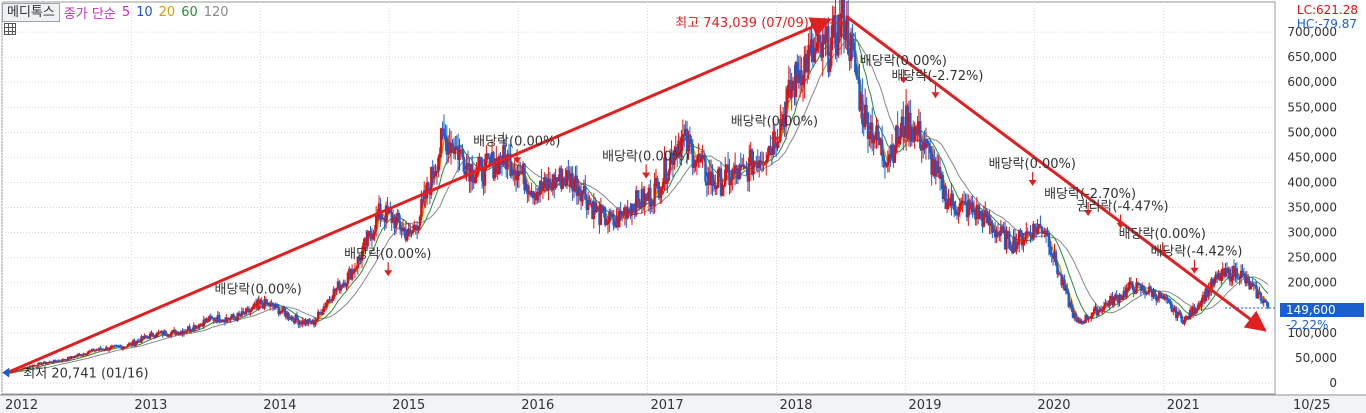 This screenshot has height=413, width=1366. I want to click on ma-period-120: 120, so click(216, 12).